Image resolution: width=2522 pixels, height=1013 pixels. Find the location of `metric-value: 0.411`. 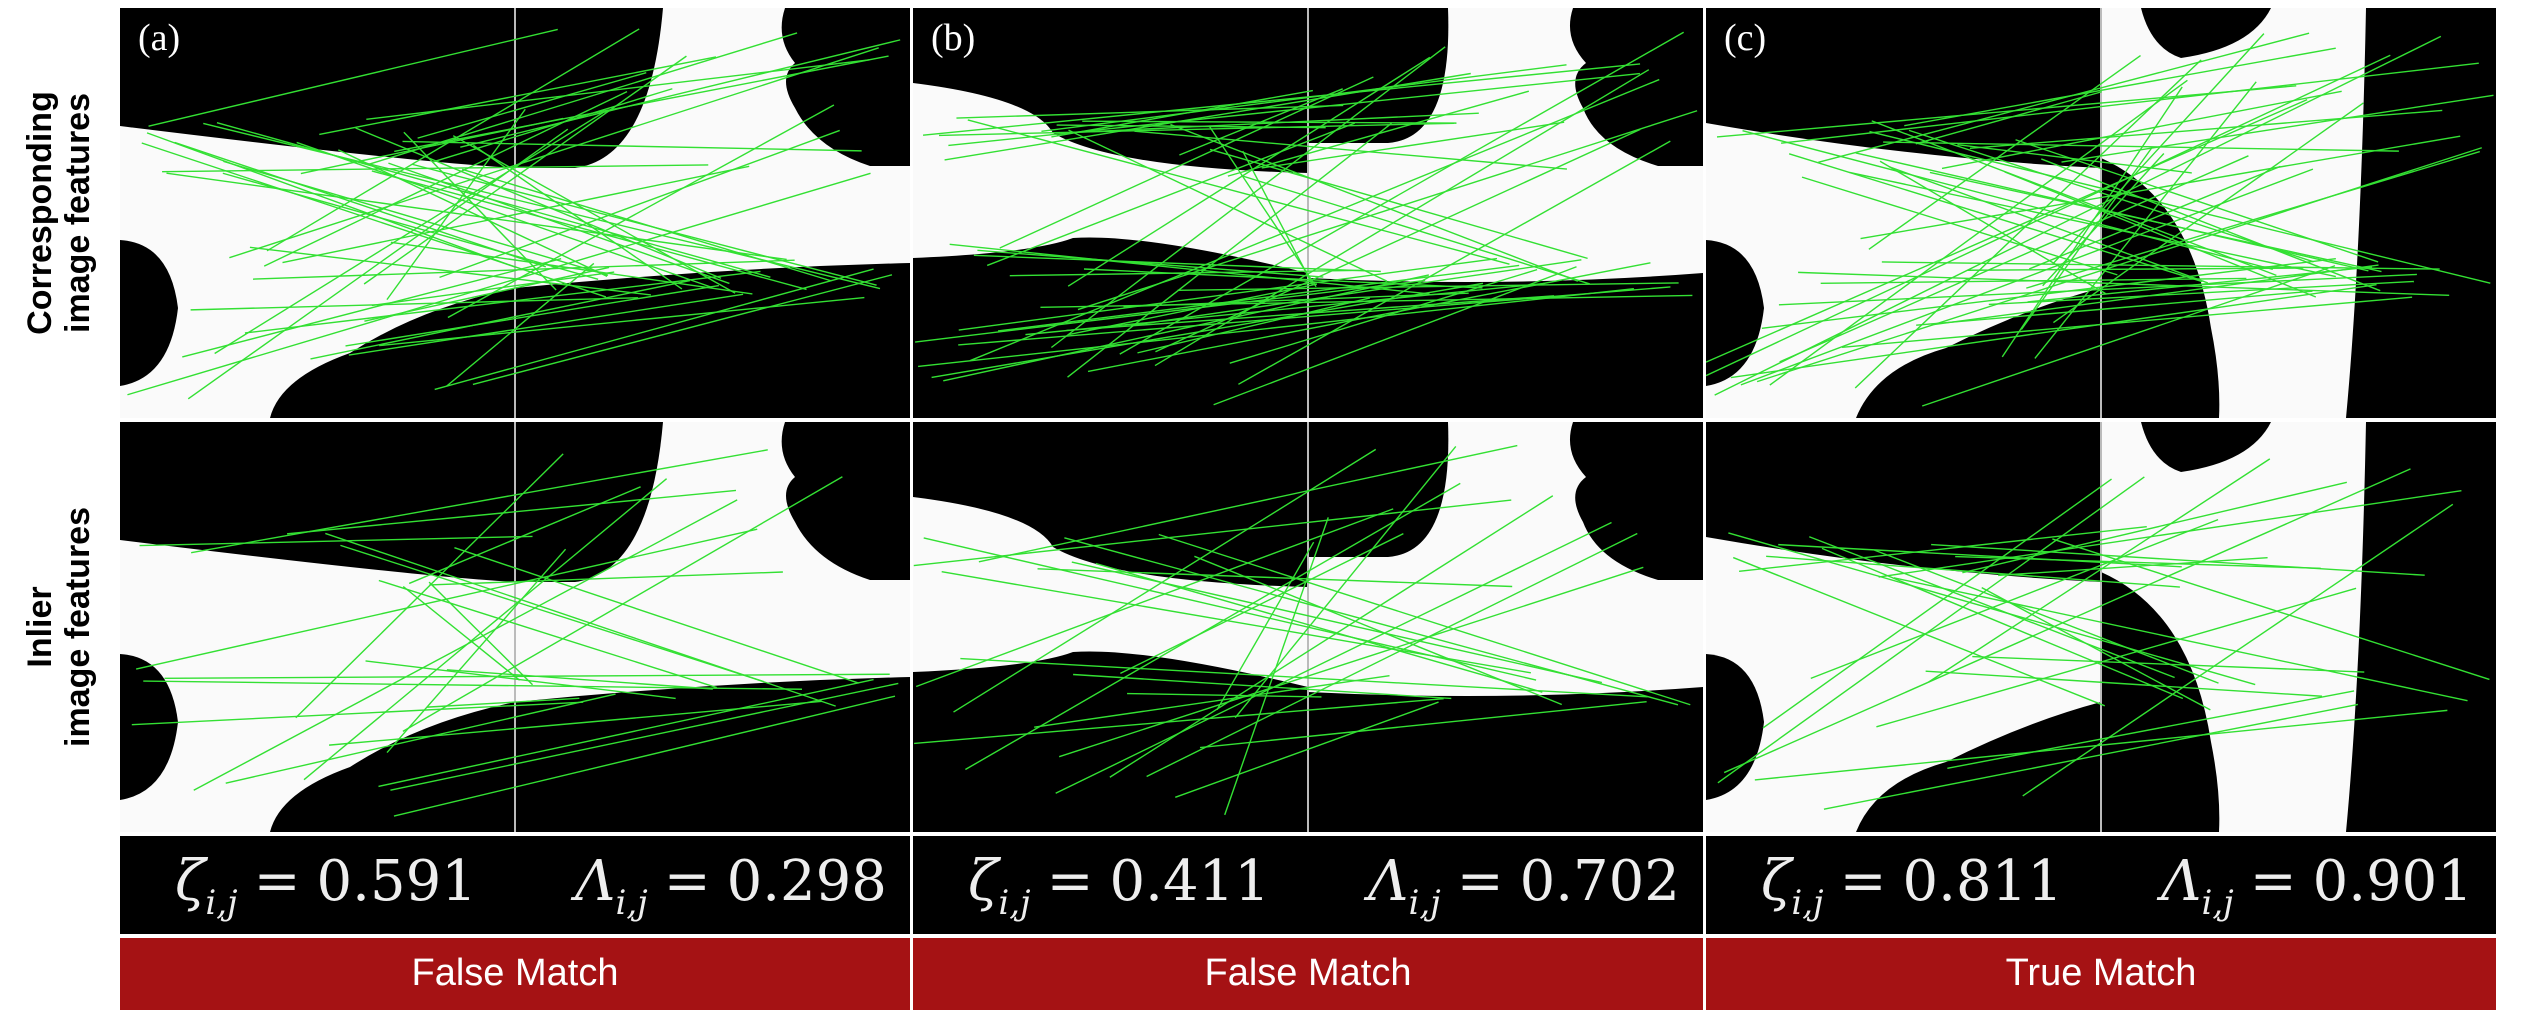

metric-value: 0.411 is located at coordinates (1190, 881).